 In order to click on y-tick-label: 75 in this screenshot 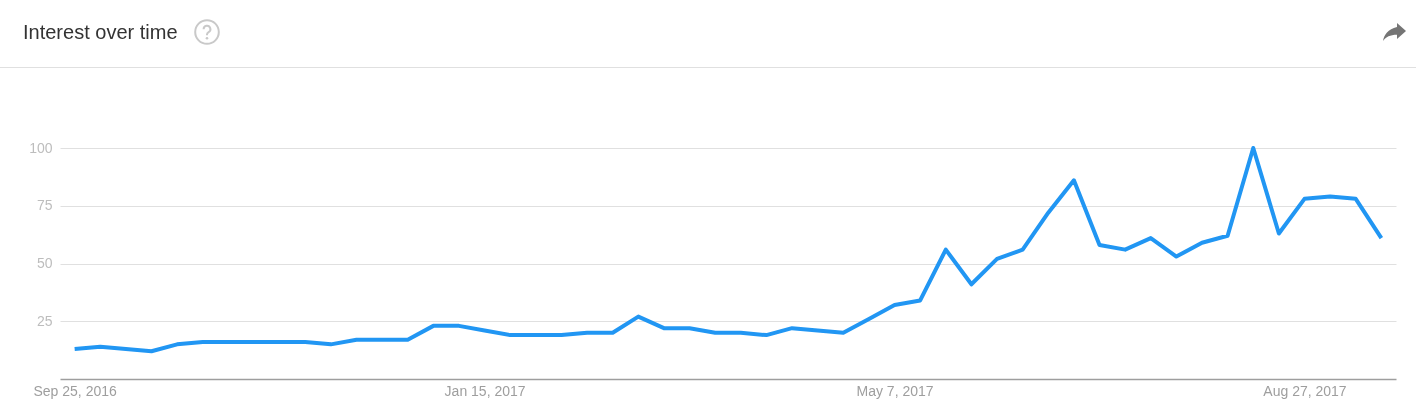, I will do `click(44, 205)`.